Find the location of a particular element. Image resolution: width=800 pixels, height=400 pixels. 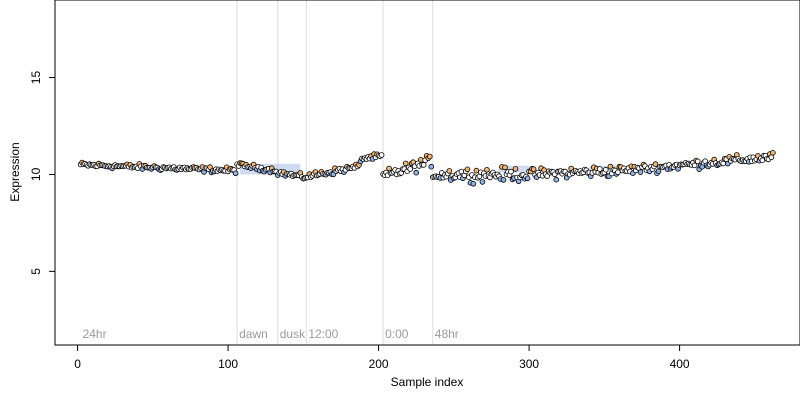

y-axis-title: Expression is located at coordinates (15, 171).